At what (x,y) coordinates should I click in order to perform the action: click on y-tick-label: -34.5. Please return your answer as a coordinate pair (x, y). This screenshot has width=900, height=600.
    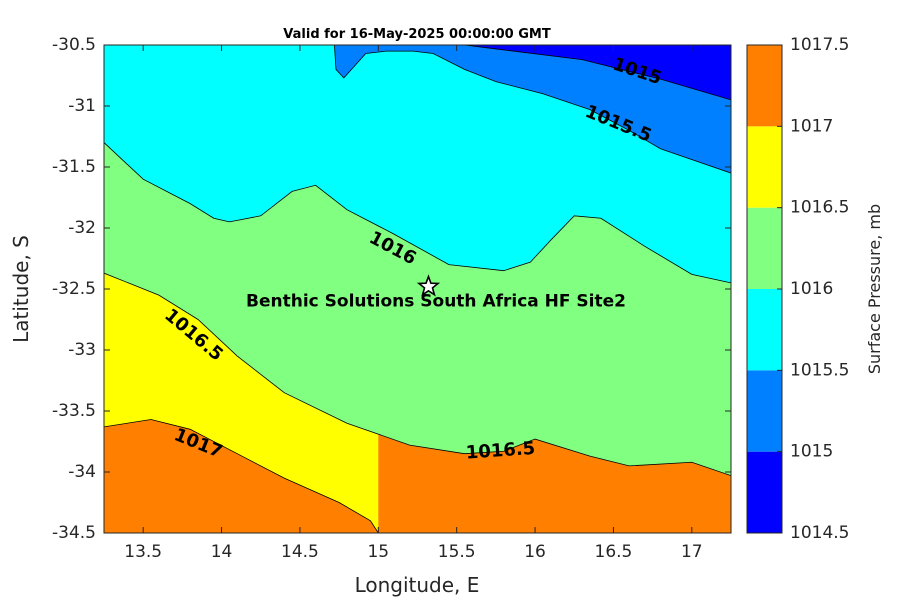
    Looking at the image, I should click on (74, 533).